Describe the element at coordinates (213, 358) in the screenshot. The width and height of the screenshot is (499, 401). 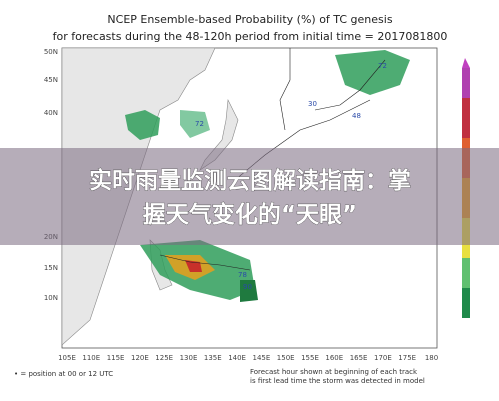
I see `lon-label: 135E` at that location.